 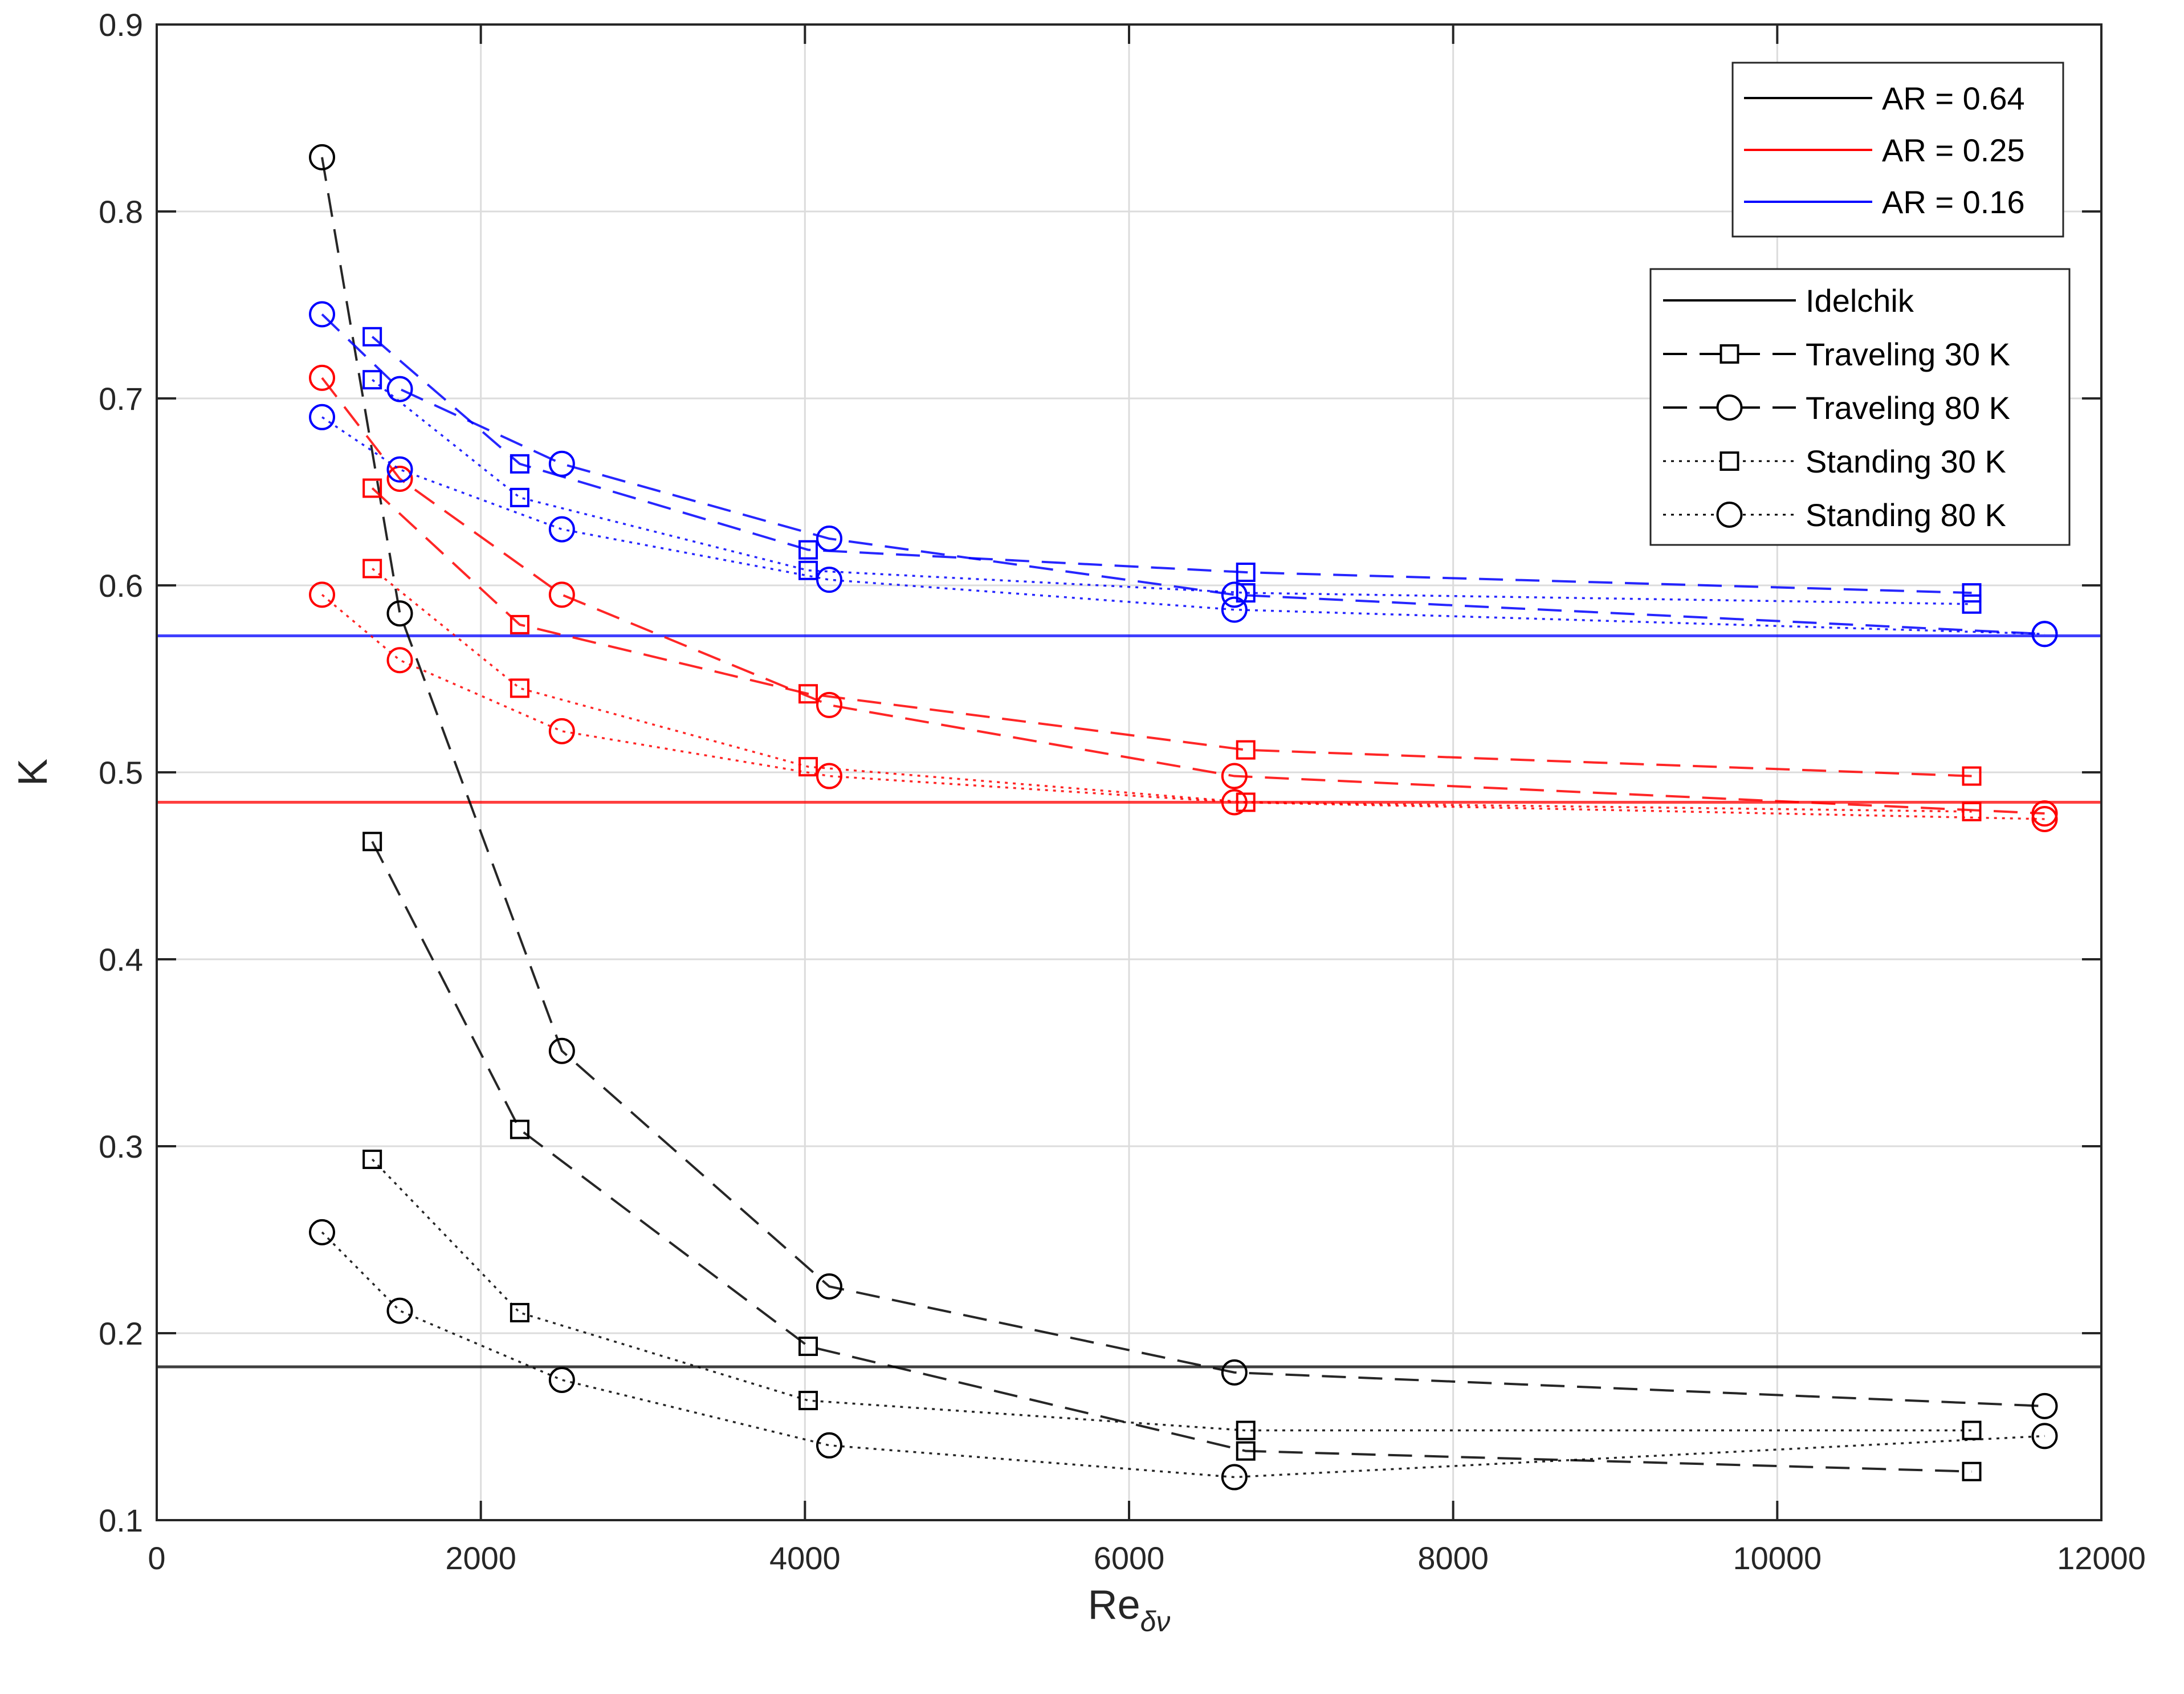 I want to click on legend-style-label: Traveling 30 K, so click(x=1908, y=354).